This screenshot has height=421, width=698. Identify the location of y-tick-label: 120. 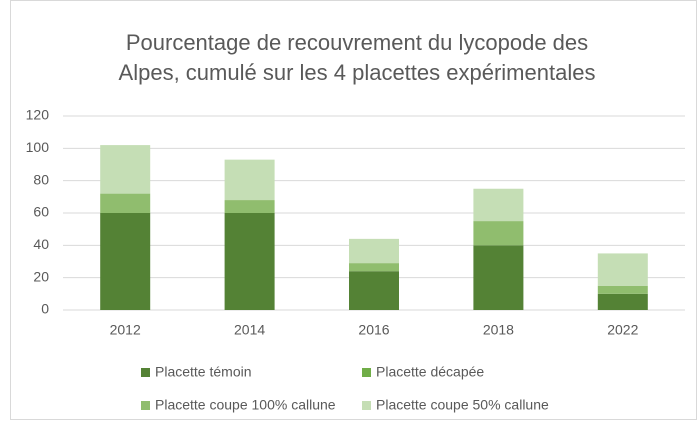
(38, 115).